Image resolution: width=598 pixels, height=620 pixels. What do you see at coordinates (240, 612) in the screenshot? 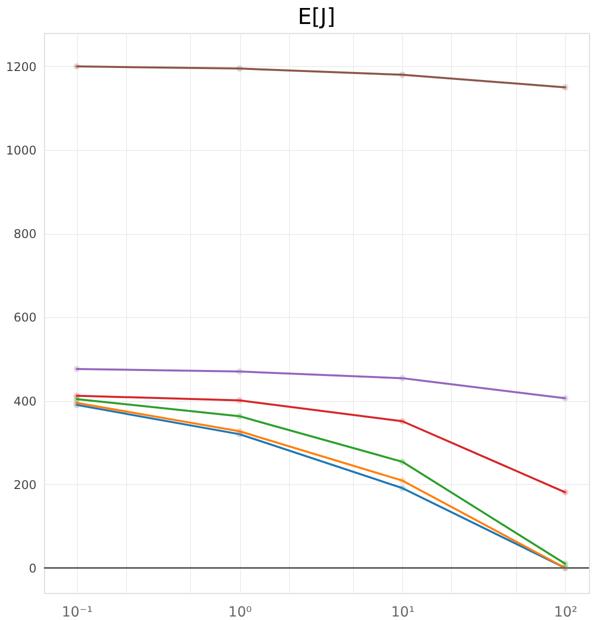
I see `x-tick-label: 10⁰` at bounding box center [240, 612].